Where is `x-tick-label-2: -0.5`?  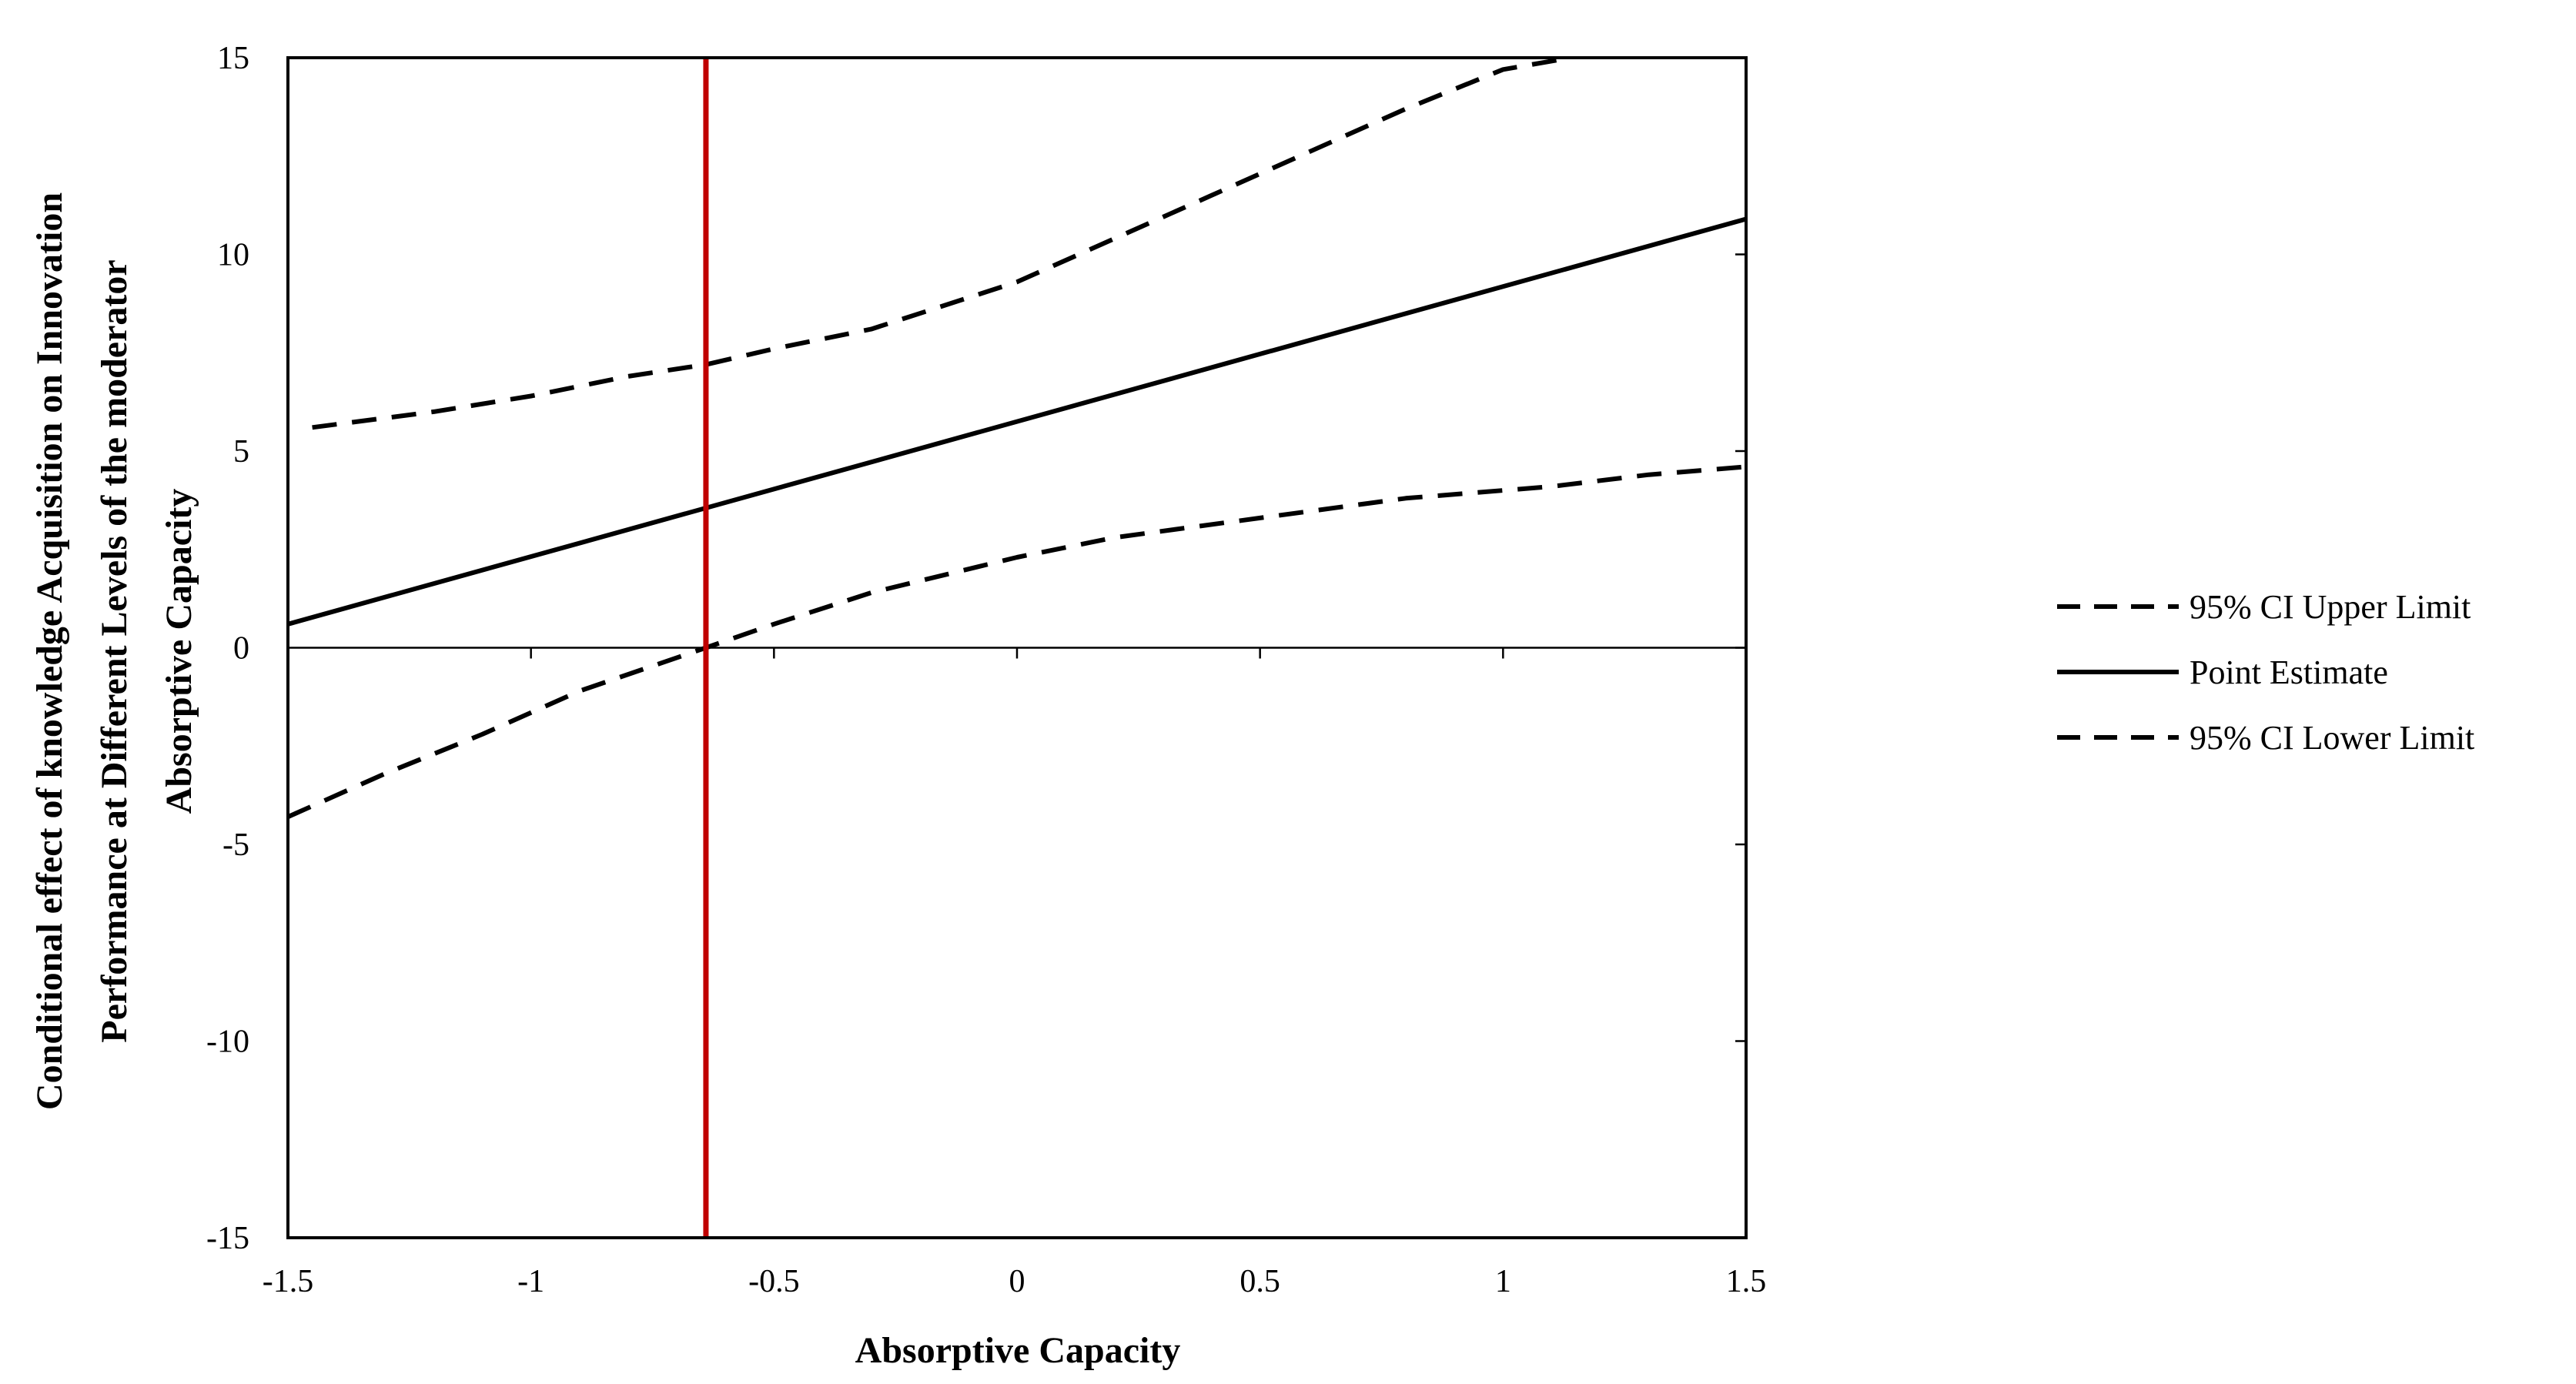
x-tick-label-2: -0.5 is located at coordinates (774, 1281).